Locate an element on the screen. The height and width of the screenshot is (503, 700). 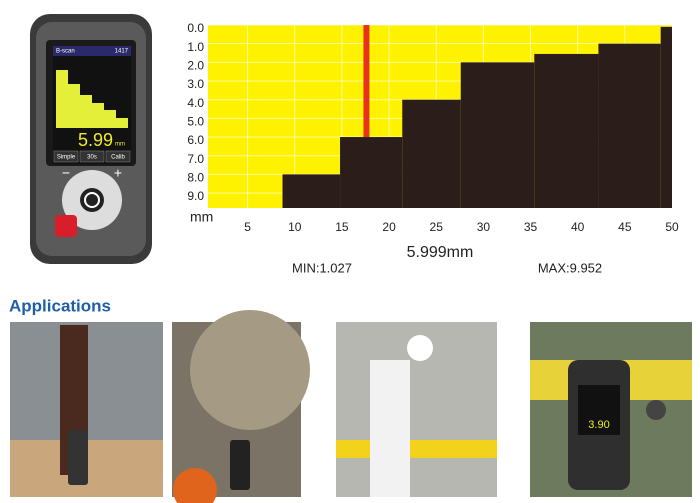
y-tick-label: 3.0 is located at coordinates (195, 84).